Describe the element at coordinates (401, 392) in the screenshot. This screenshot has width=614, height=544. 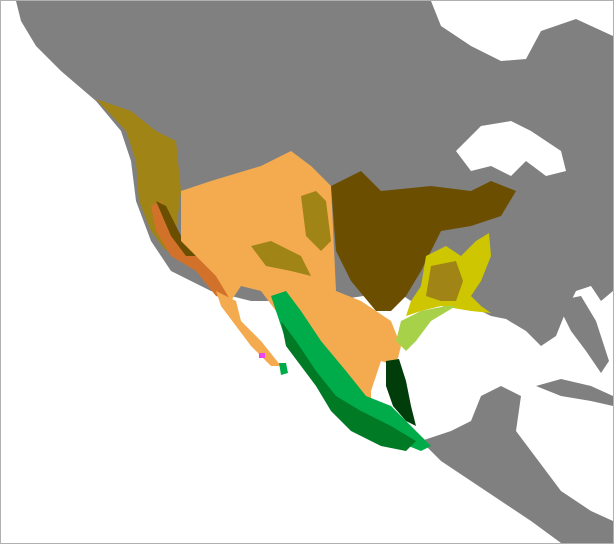
I see `region-darkest-green-veracruz` at that location.